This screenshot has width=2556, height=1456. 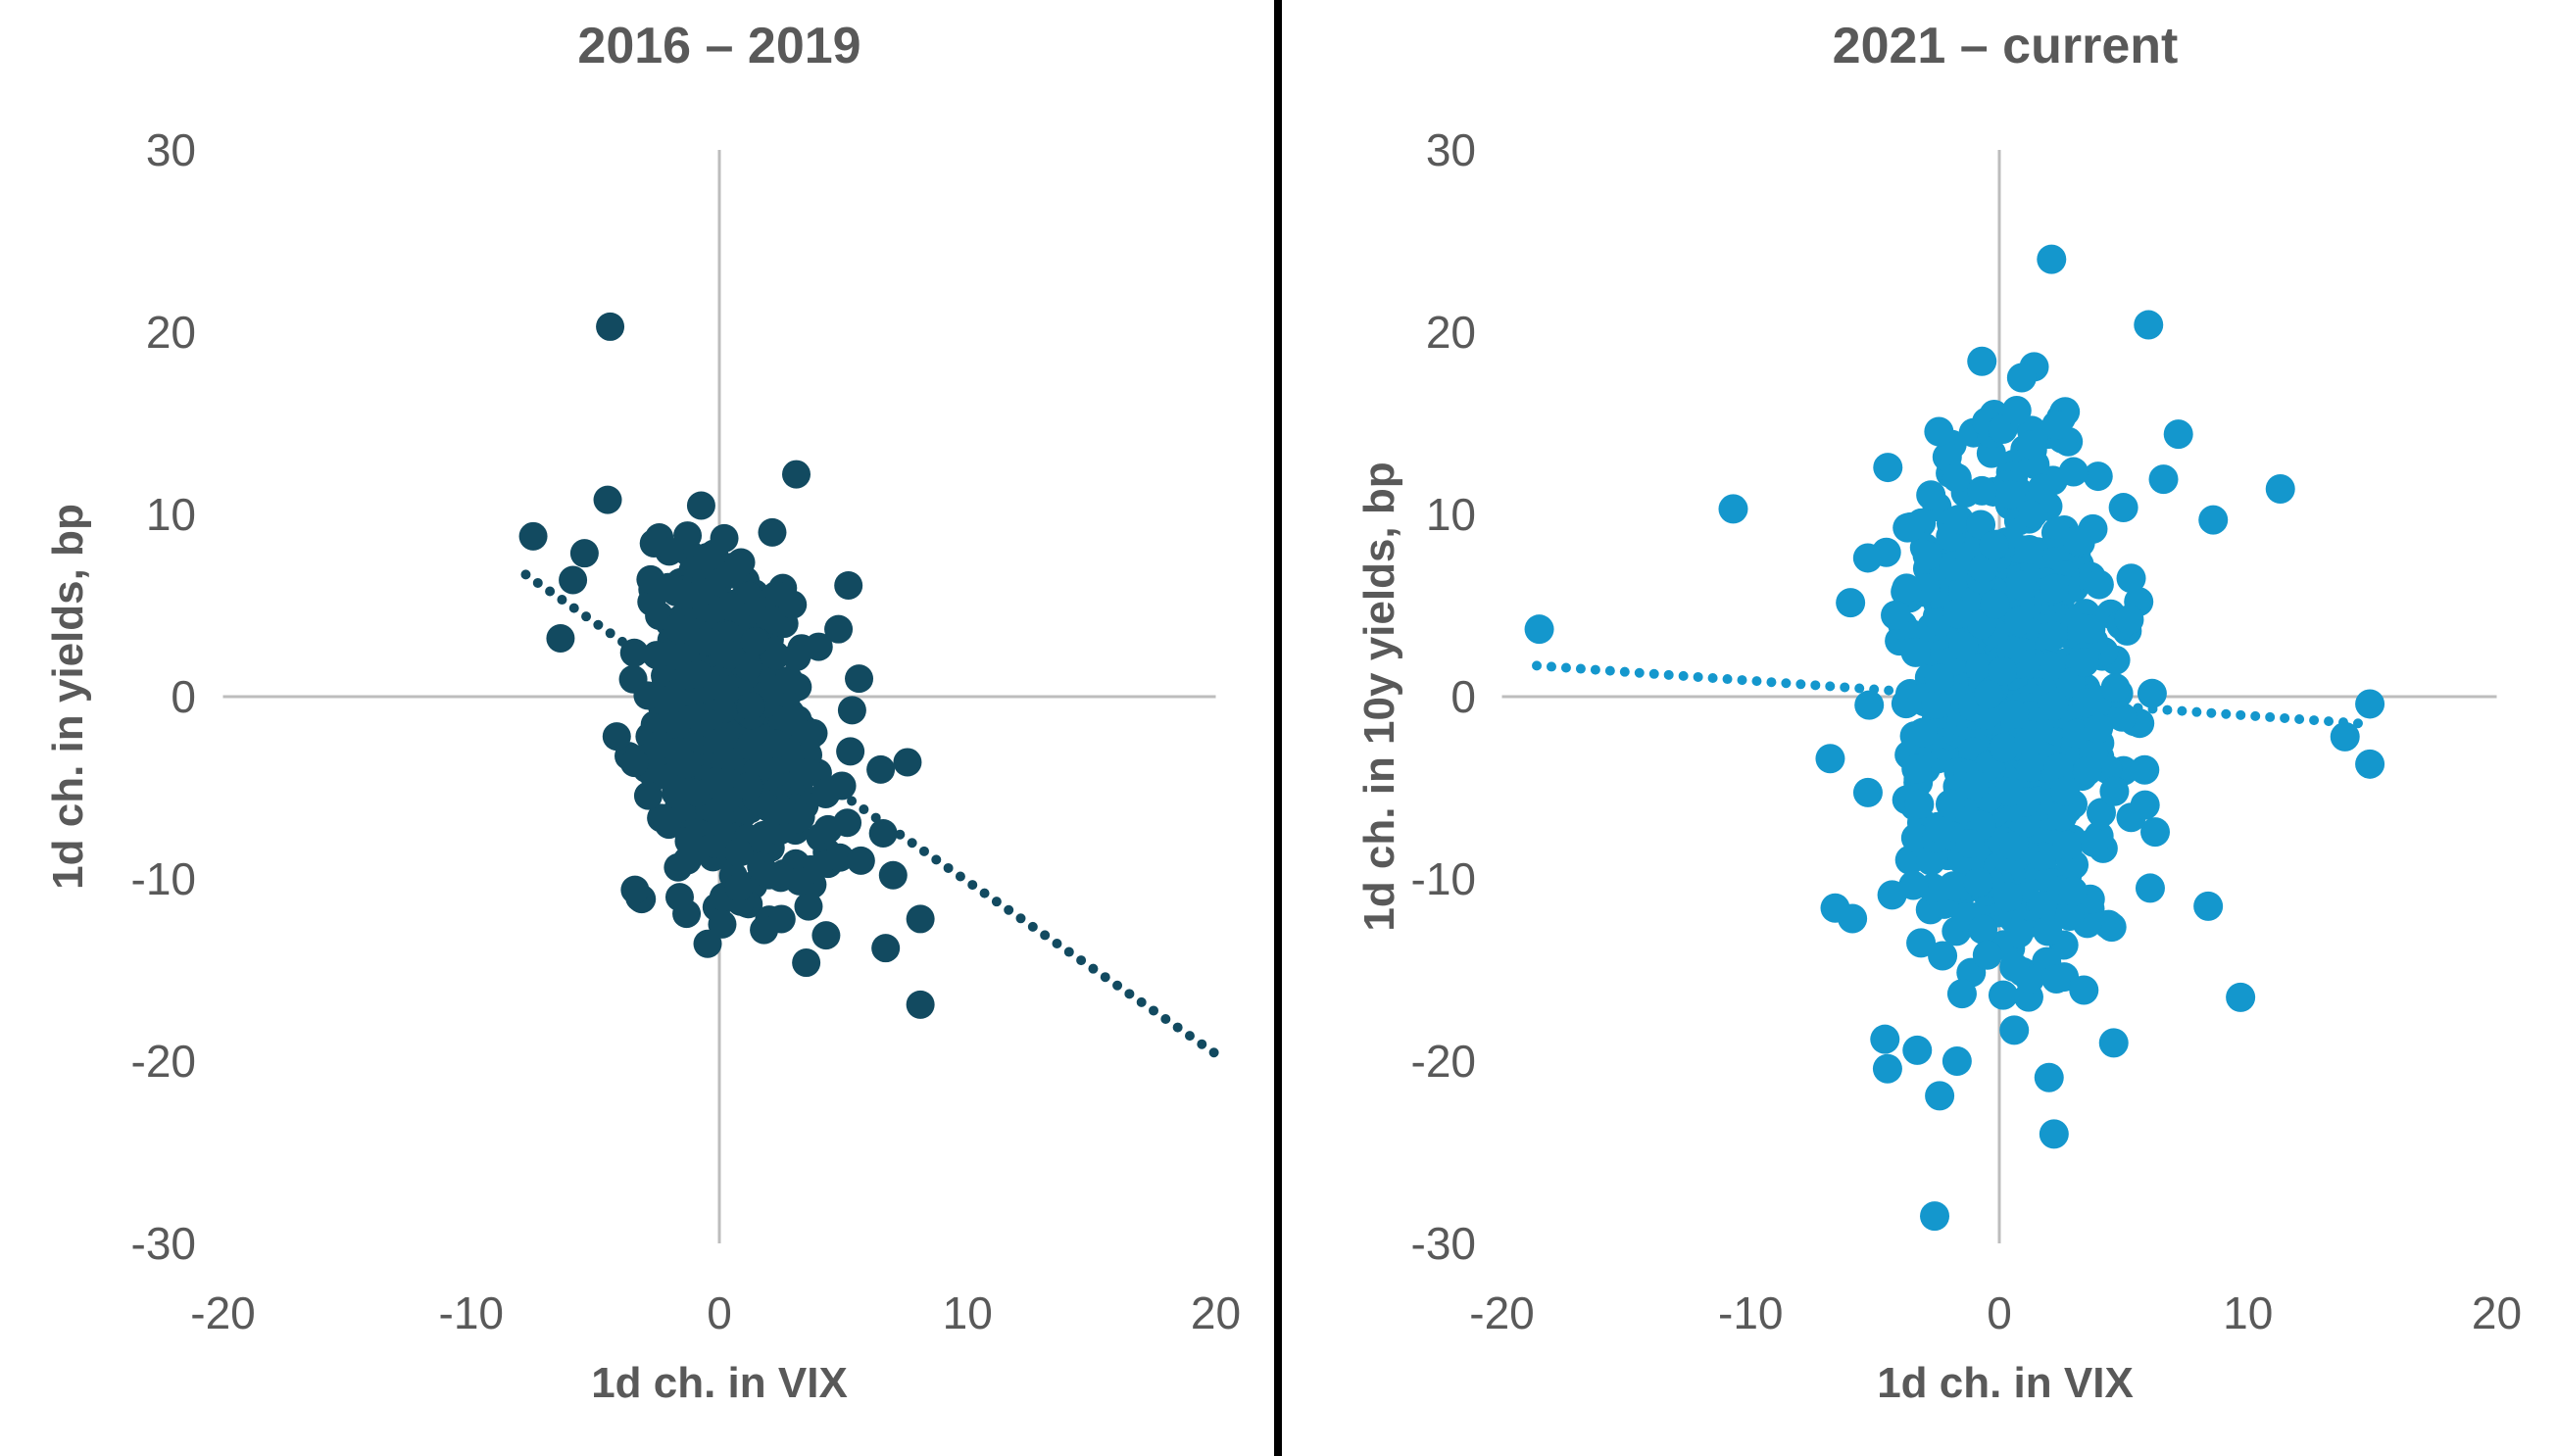 I want to click on right-x-tick-label: 10, so click(x=2249, y=1312).